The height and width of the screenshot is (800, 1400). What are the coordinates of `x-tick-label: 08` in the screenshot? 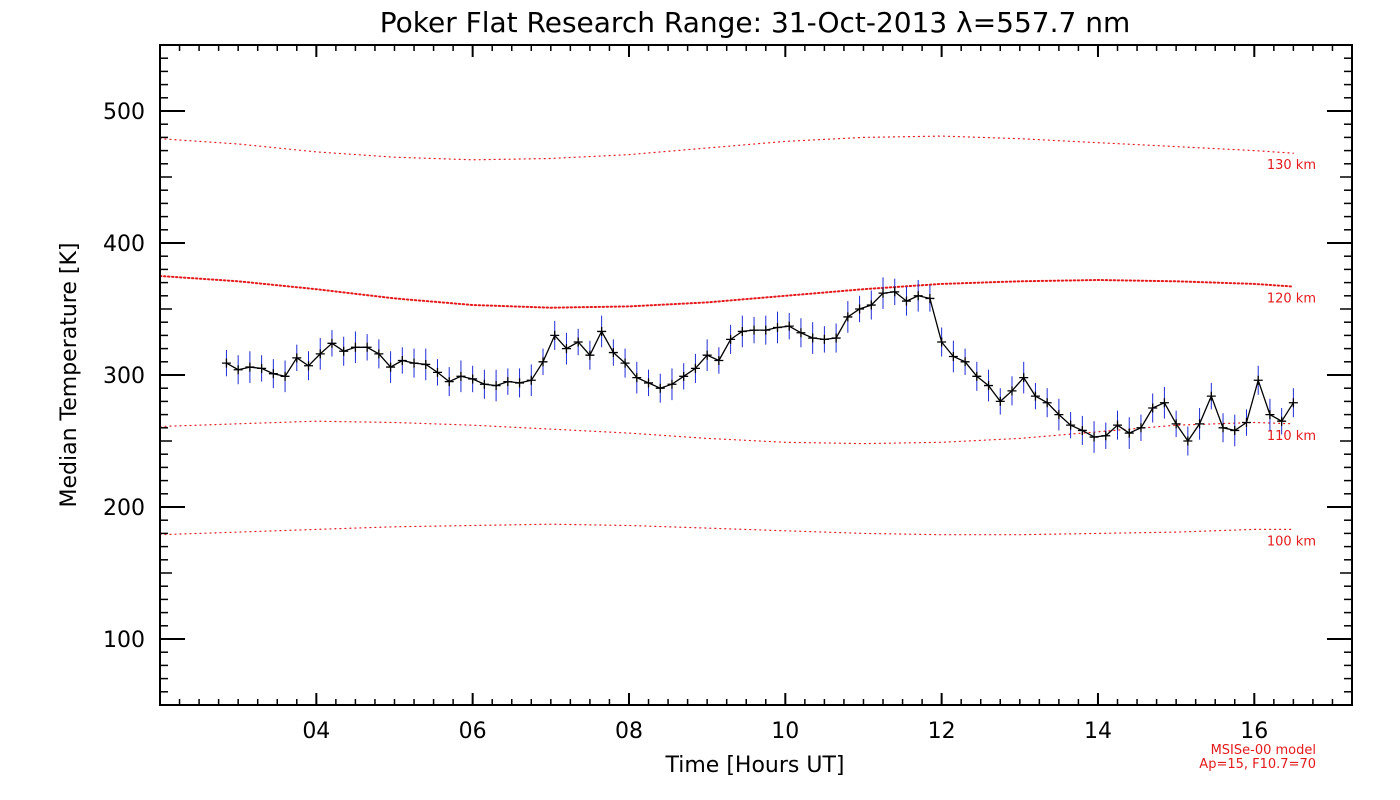 It's located at (629, 731).